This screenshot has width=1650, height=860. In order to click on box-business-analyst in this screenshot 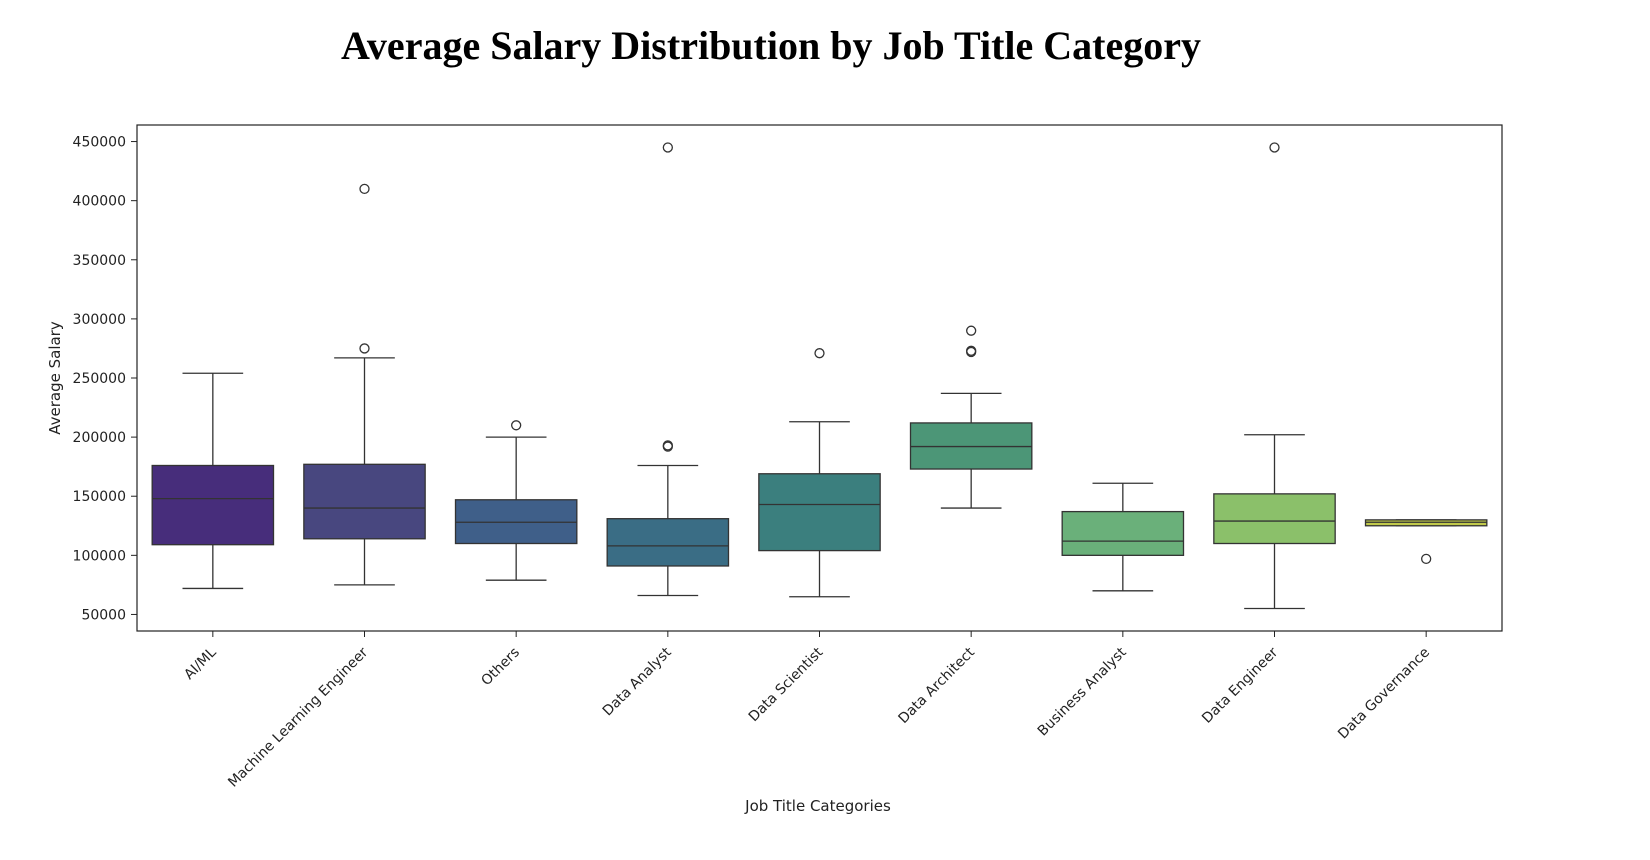, I will do `click(1123, 533)`.